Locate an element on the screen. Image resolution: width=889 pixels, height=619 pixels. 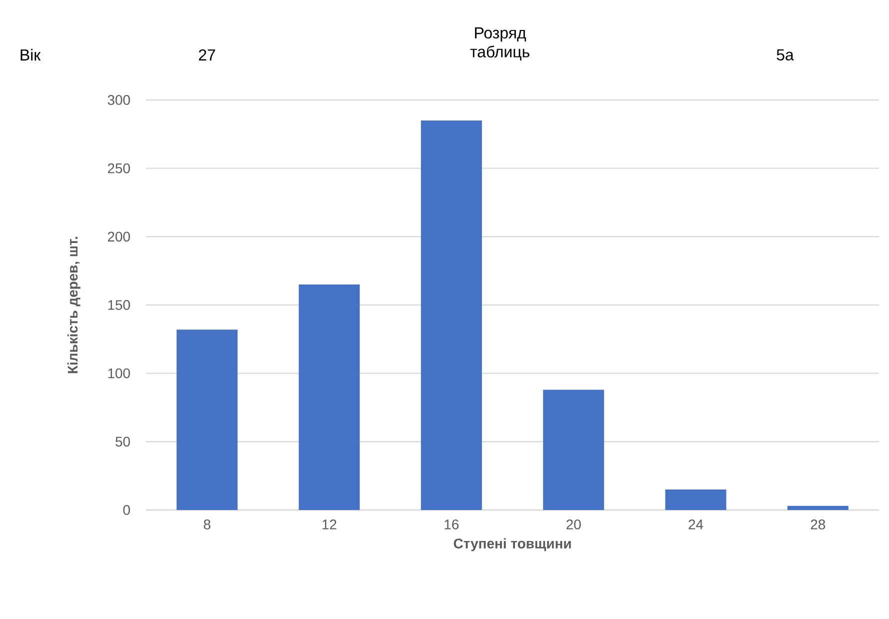
x-tick-label: 12 is located at coordinates (329, 524).